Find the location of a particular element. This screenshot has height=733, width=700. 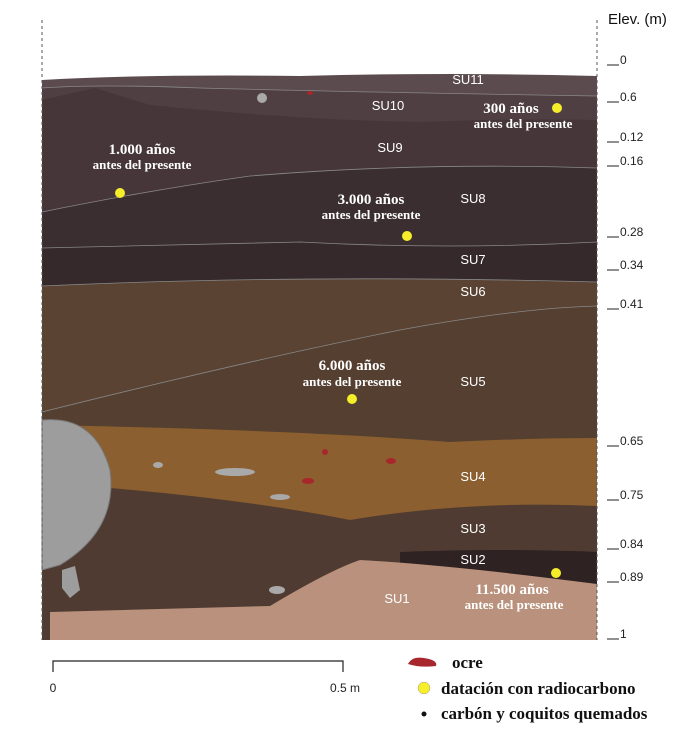

elevation-label: 1 is located at coordinates (623, 634).